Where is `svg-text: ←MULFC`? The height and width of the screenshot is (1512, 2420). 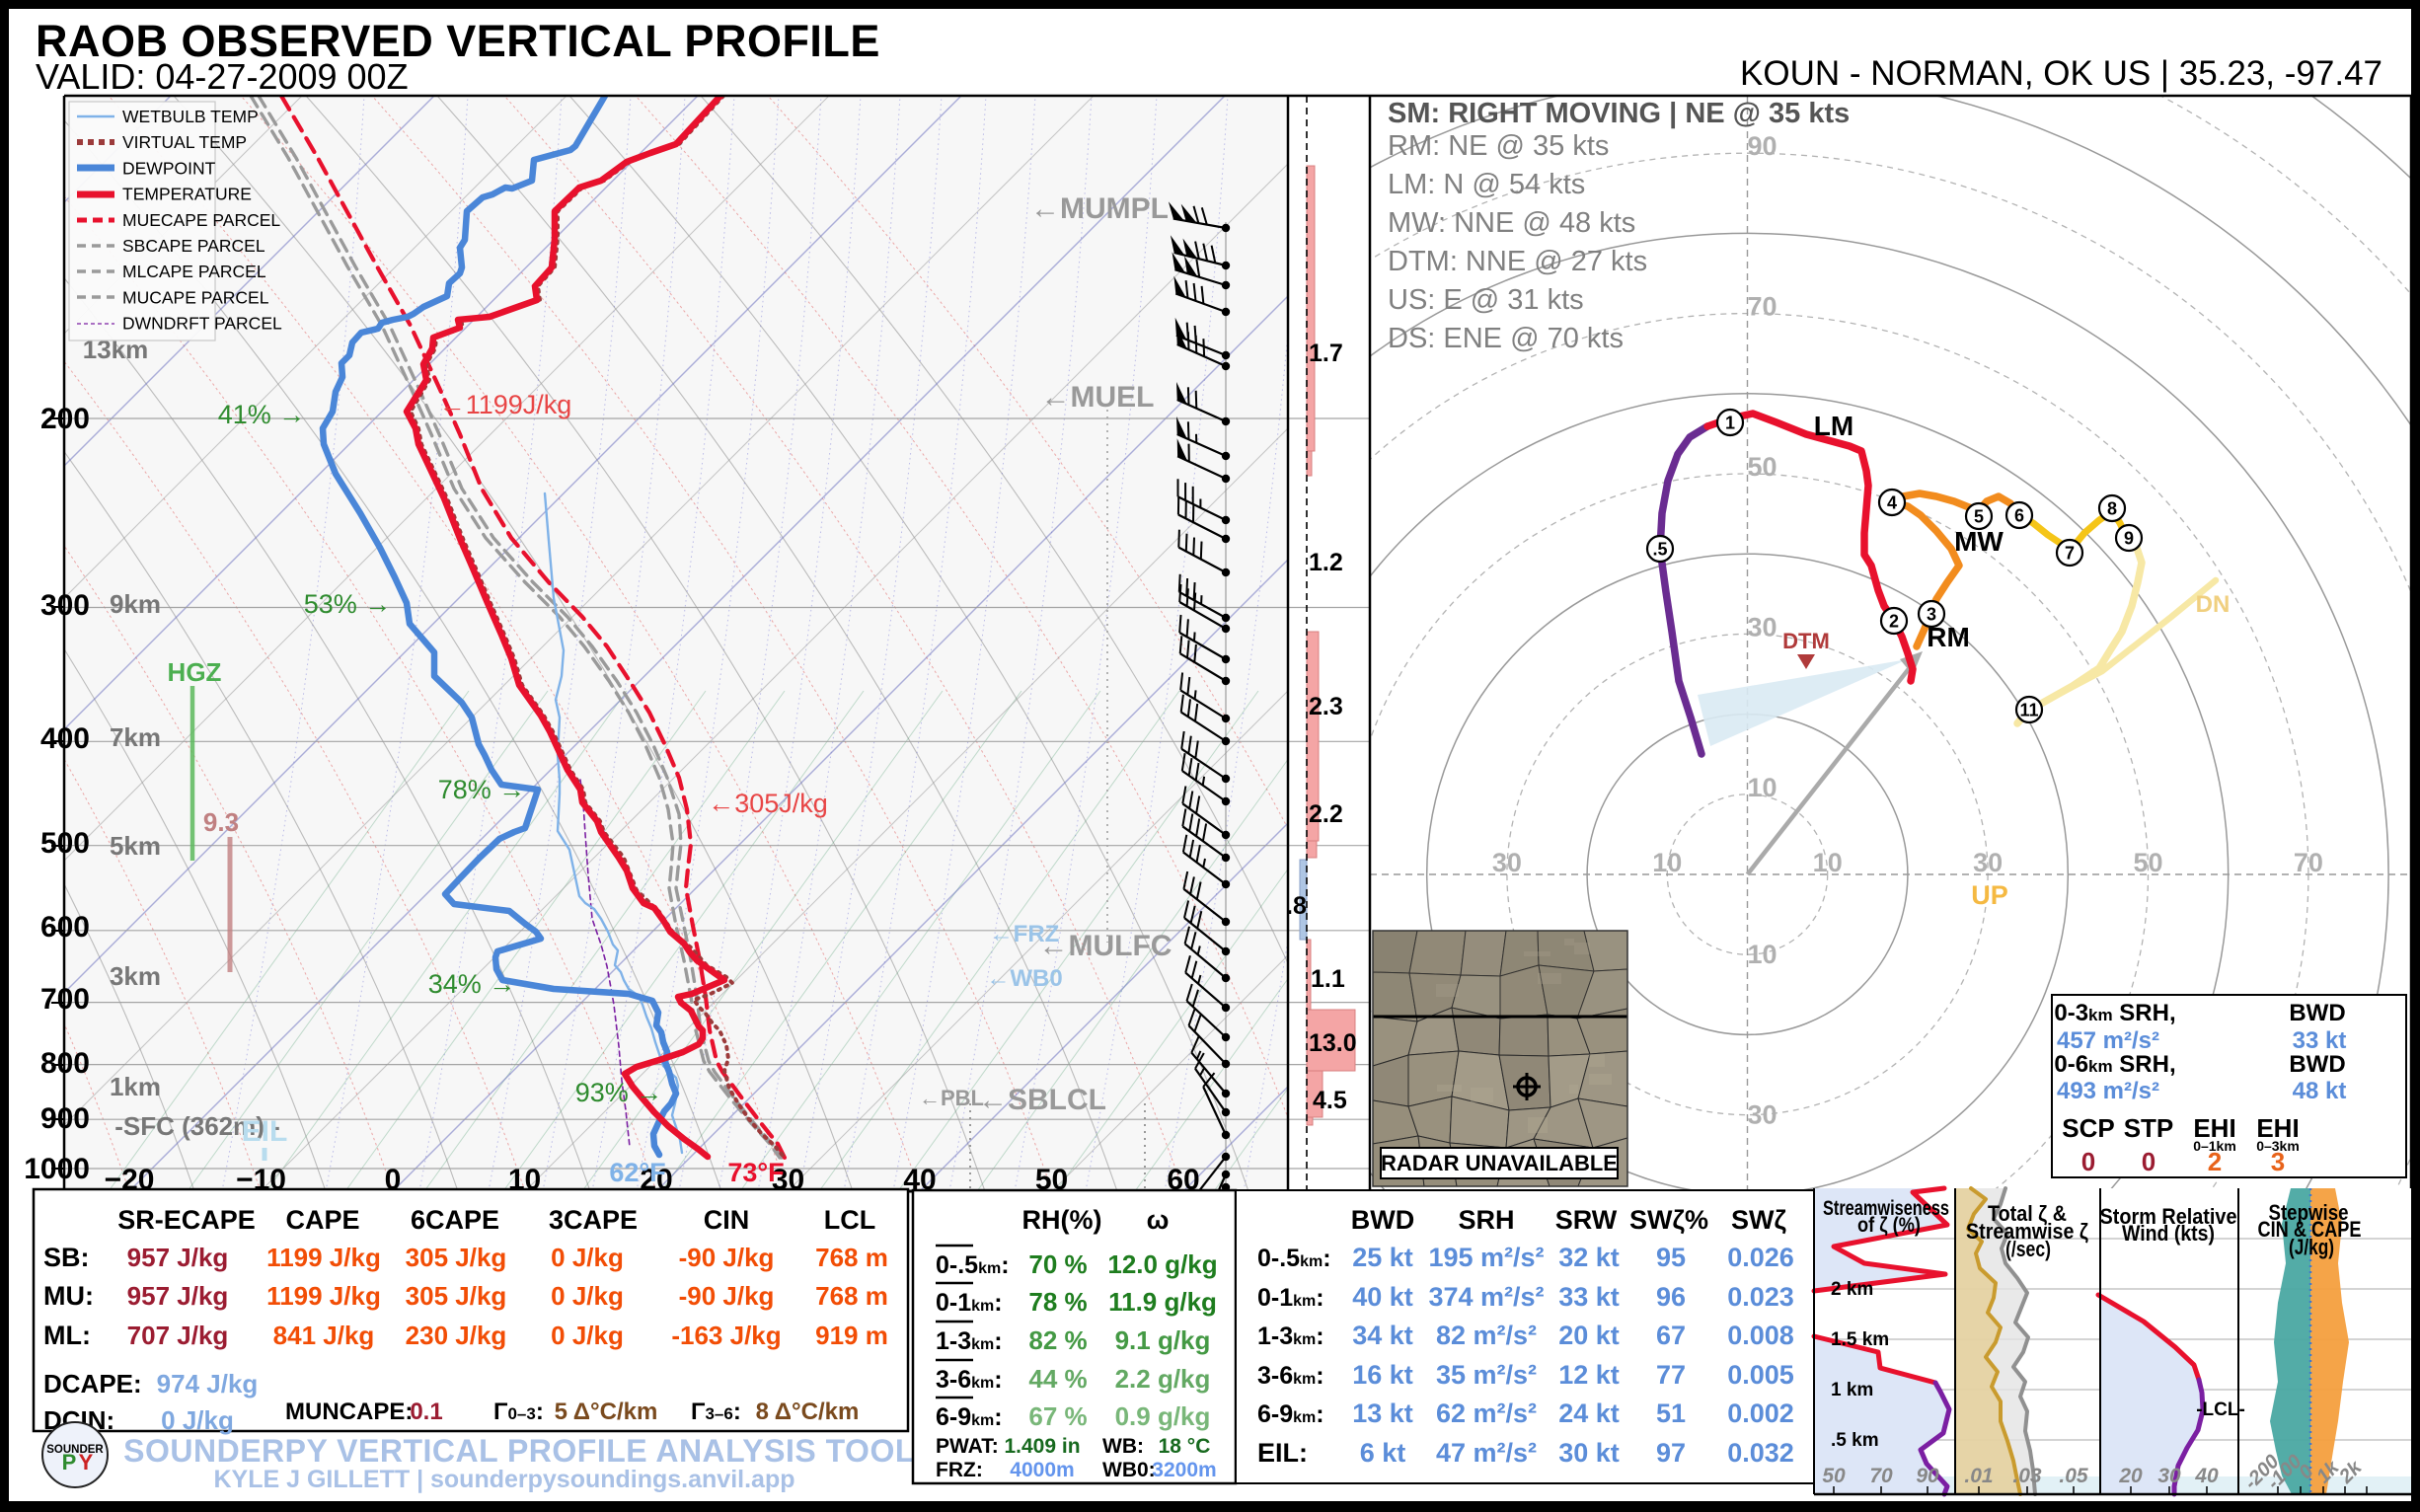
svg-text: ←MULFC is located at coordinates (1105, 946).